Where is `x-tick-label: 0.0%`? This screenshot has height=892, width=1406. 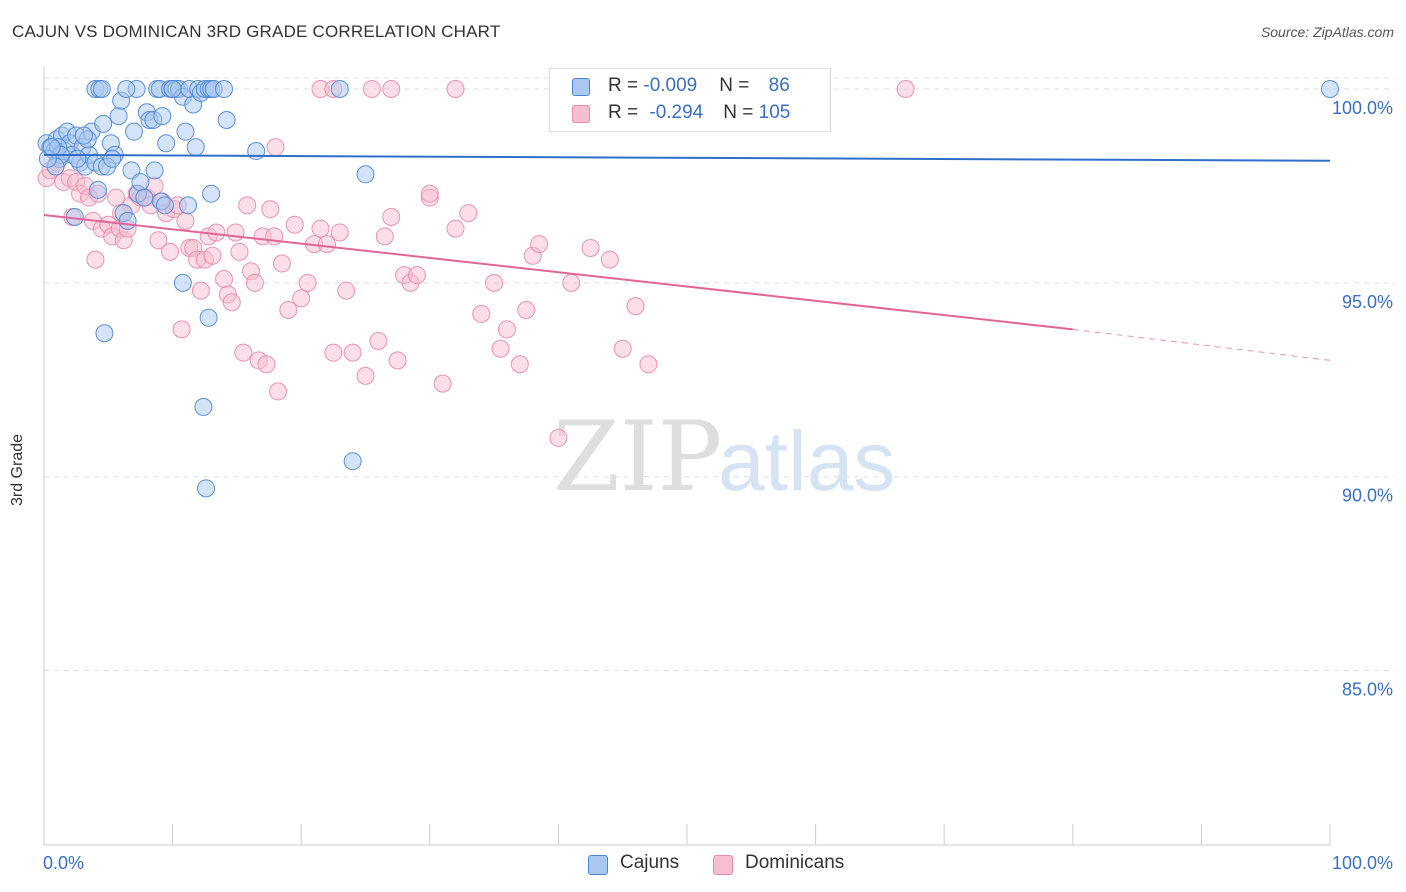
x-tick-label: 0.0% is located at coordinates (63, 863).